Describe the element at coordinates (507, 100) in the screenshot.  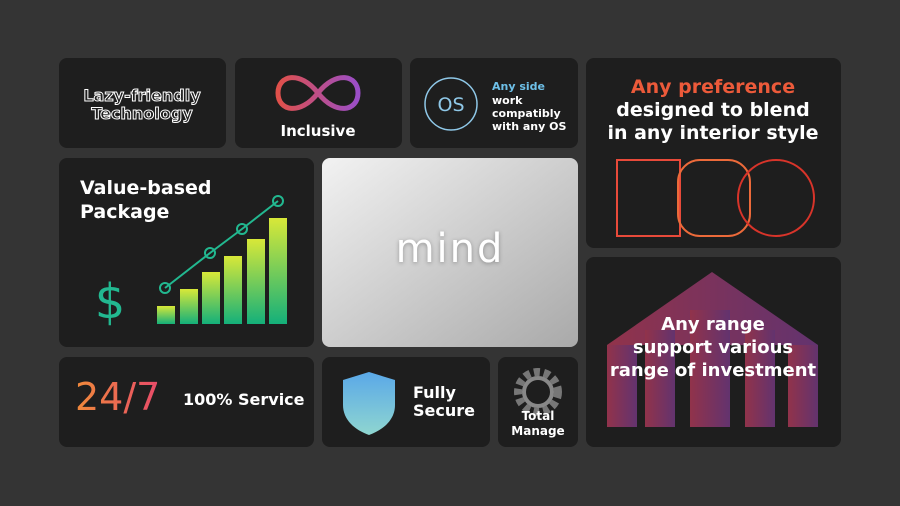
I see `body-line: work` at that location.